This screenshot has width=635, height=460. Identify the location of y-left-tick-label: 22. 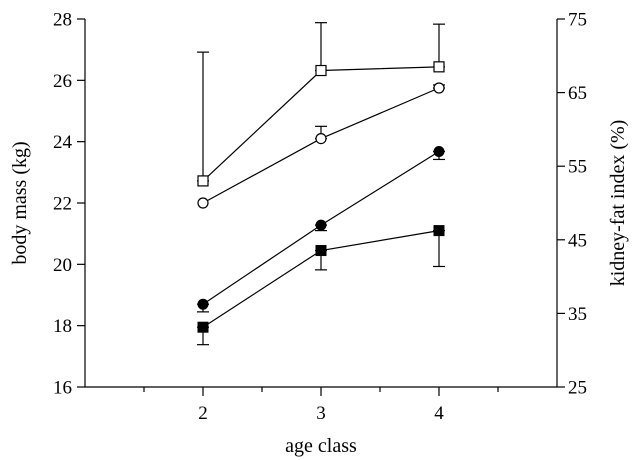
(62, 204).